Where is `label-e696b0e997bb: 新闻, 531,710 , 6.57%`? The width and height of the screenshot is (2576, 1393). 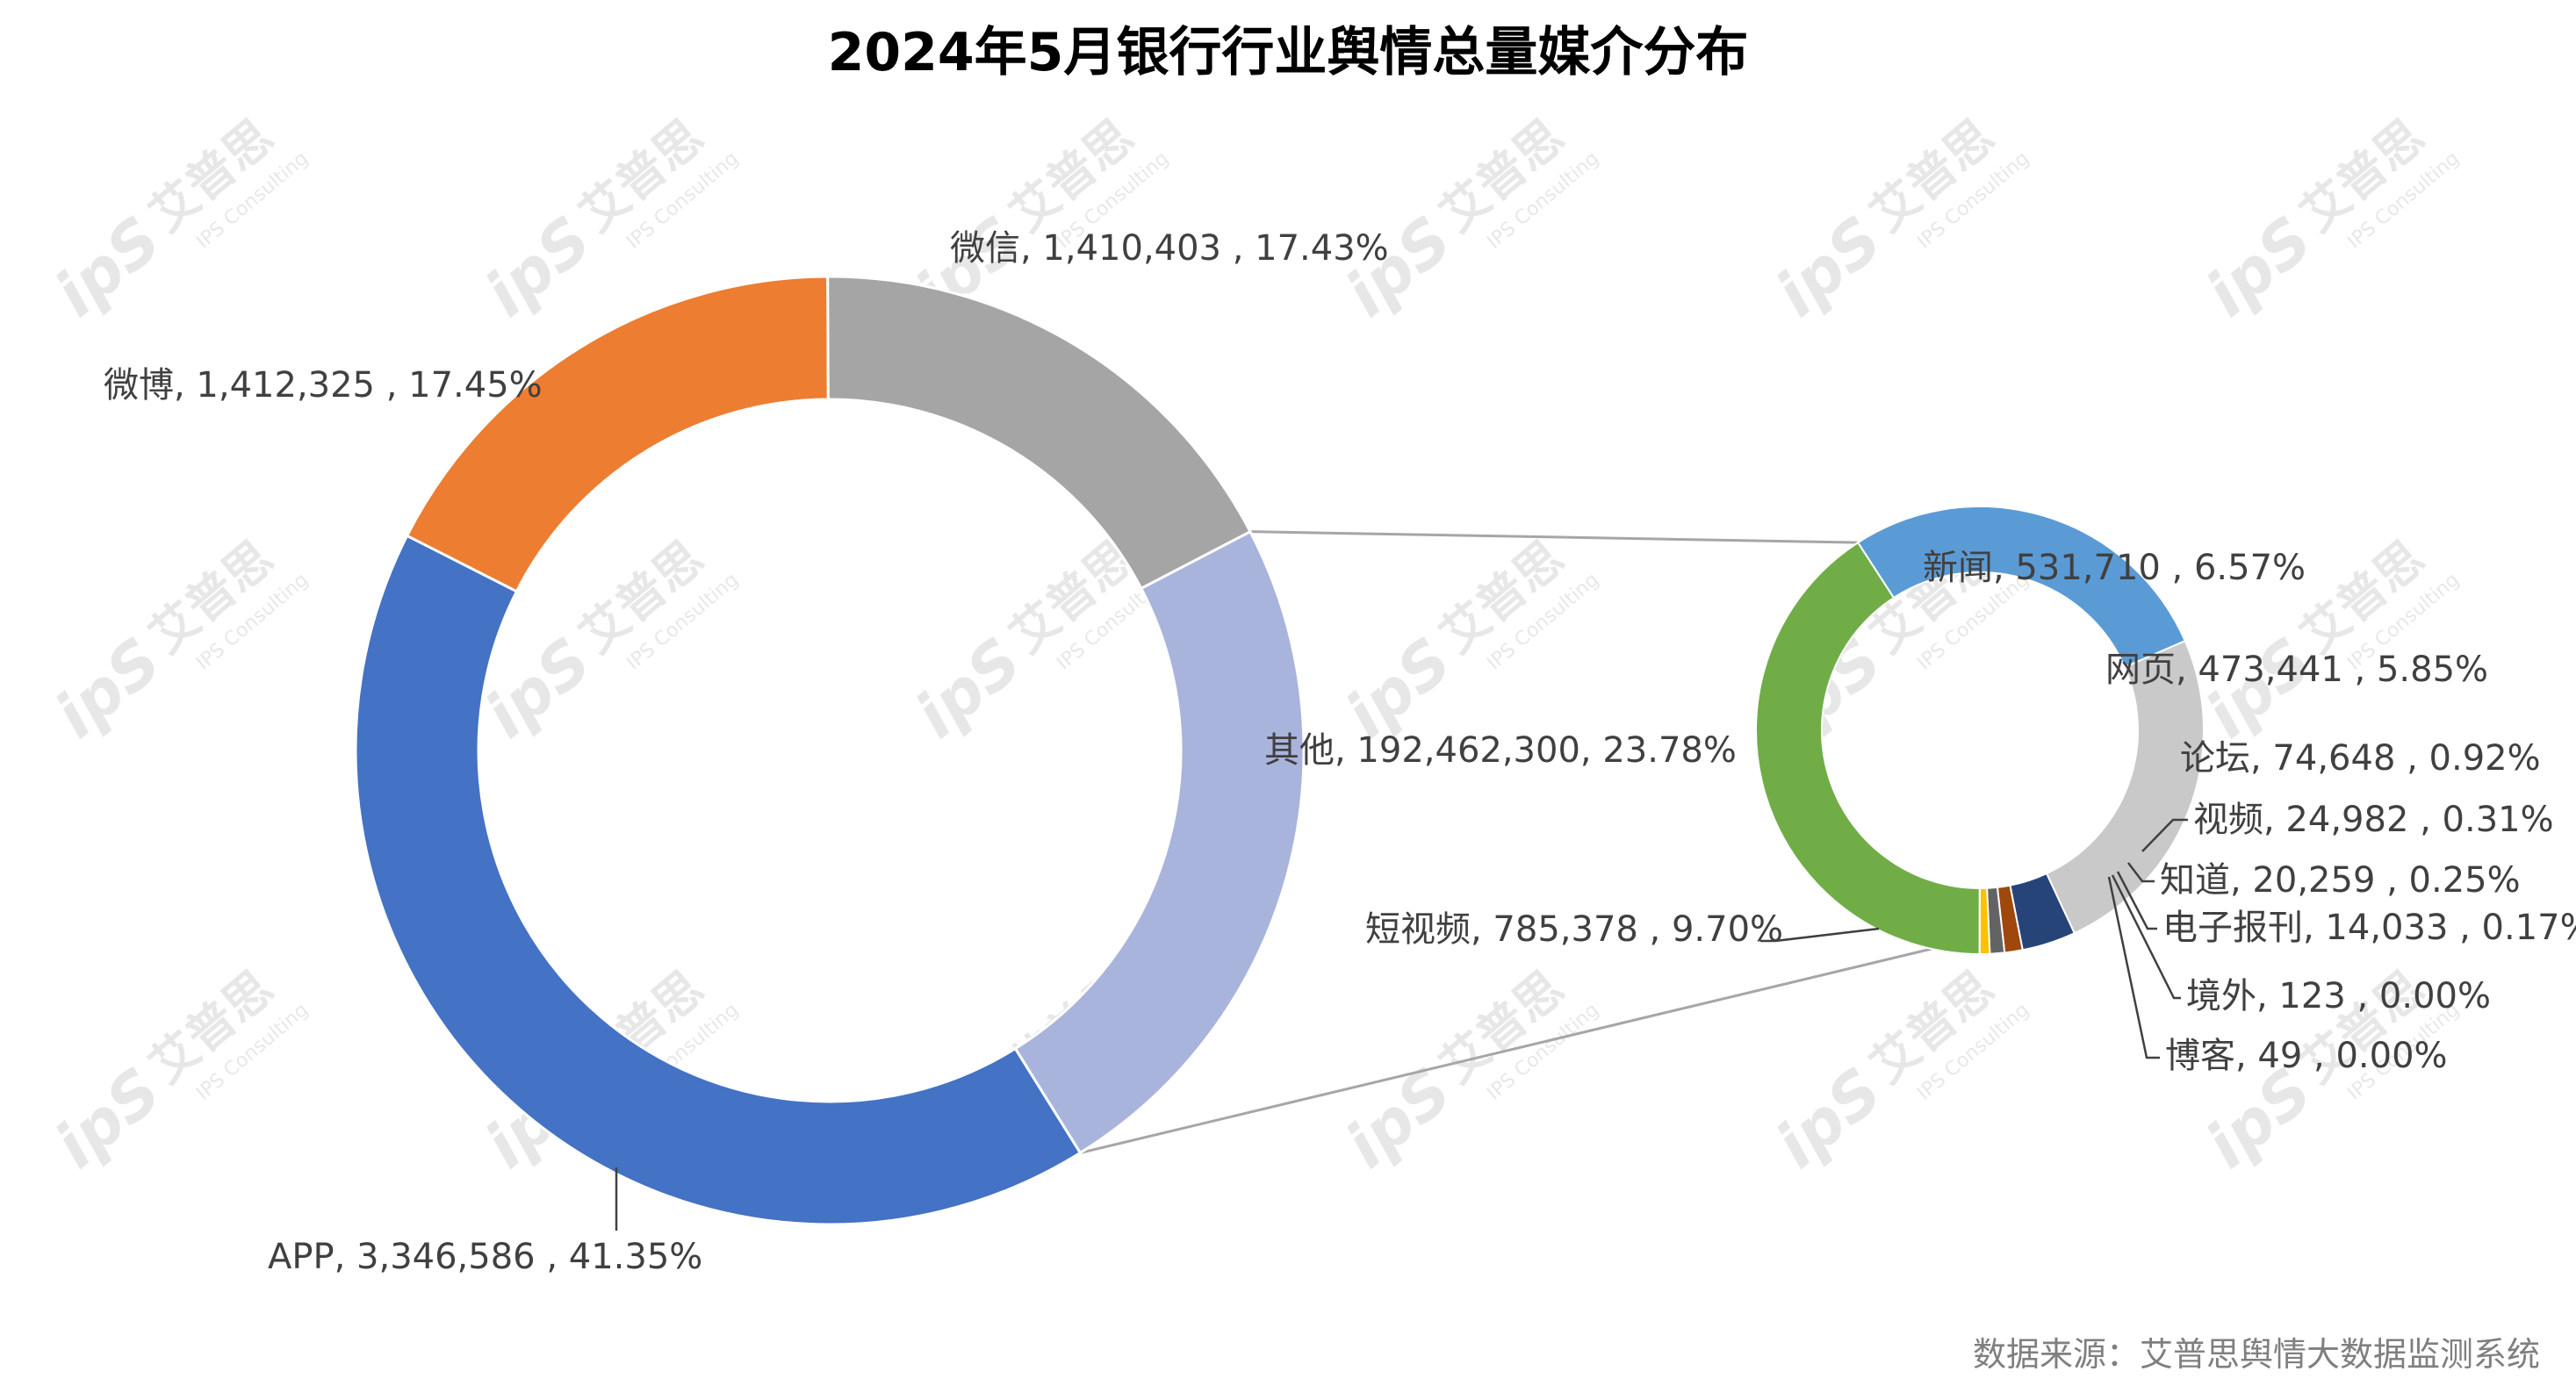
label-e696b0e997bb: 新闻, 531,710 , 6.57% is located at coordinates (2114, 568).